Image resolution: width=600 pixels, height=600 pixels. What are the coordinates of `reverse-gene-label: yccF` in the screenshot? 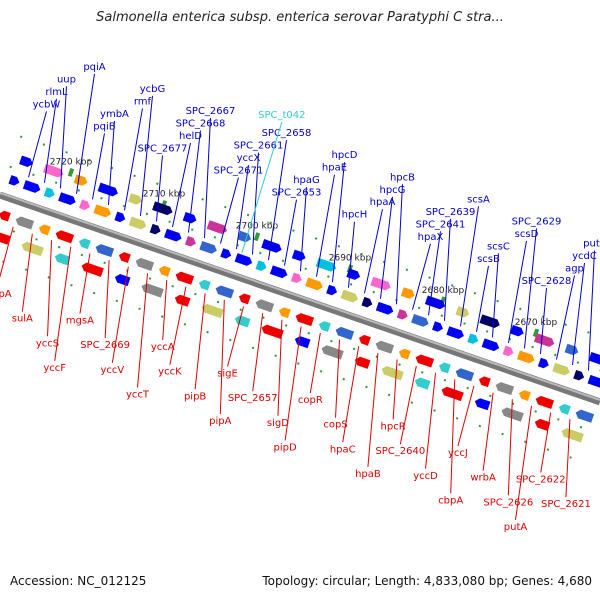 It's located at (54, 368).